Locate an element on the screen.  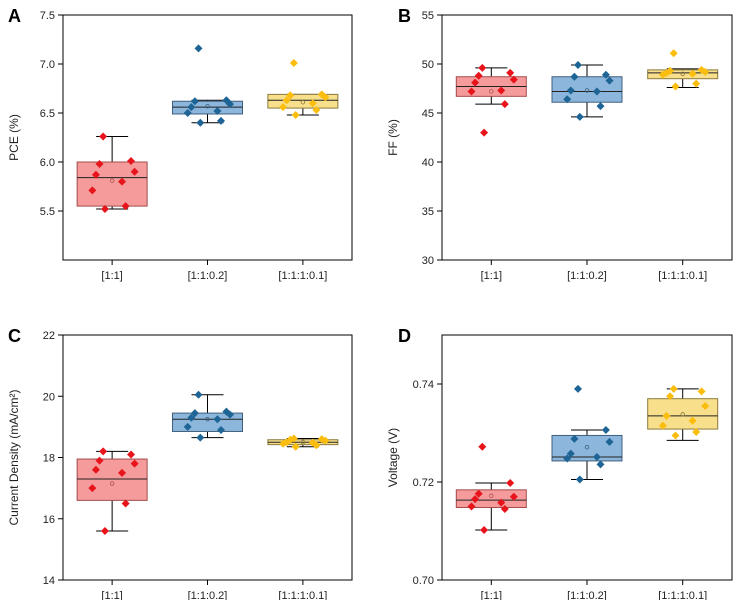
y-tick-label: 20 is located at coordinates (49, 397).